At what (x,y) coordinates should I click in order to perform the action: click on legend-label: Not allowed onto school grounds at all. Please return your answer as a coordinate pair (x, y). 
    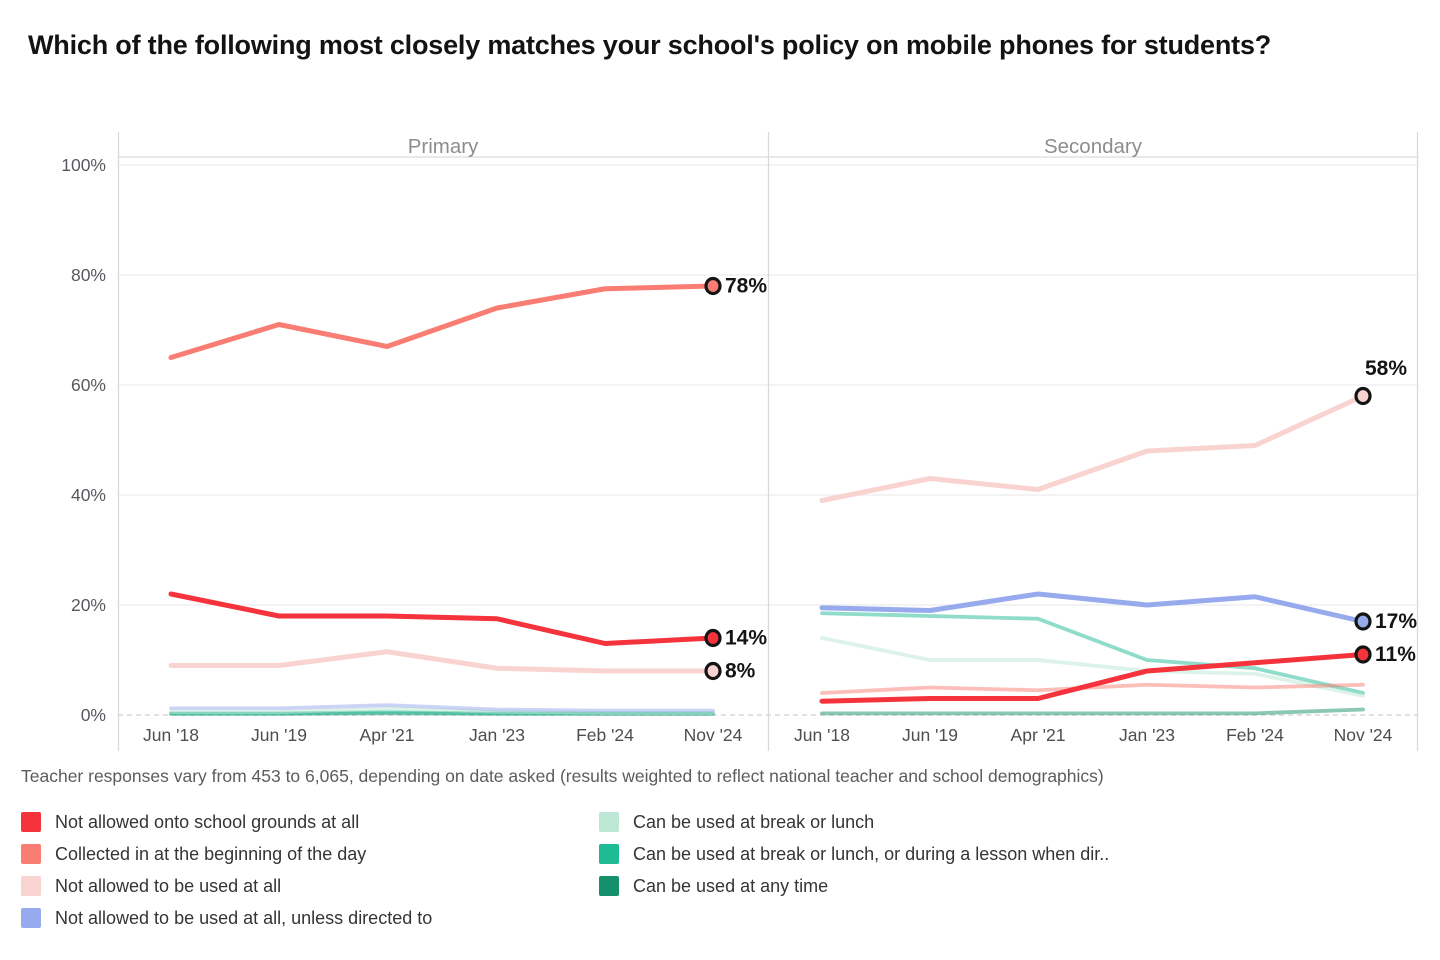
    Looking at the image, I should click on (207, 821).